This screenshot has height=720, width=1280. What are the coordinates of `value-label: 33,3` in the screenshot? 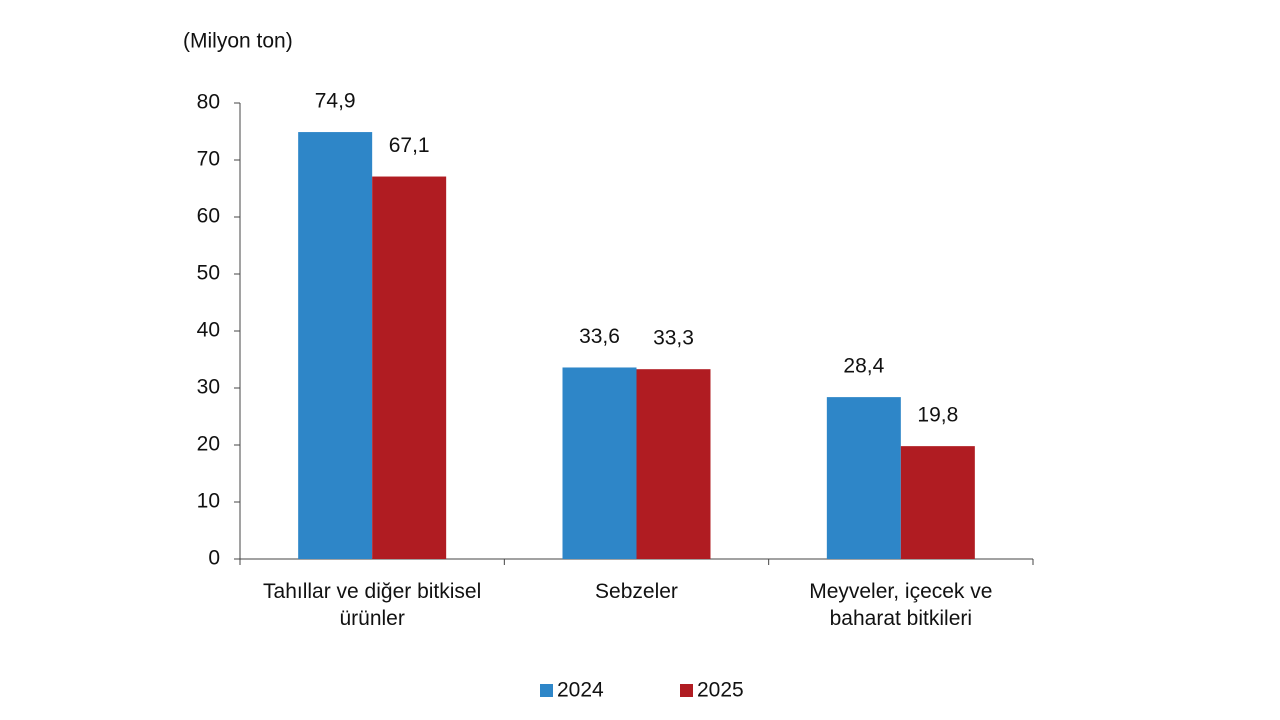 It's located at (673, 338).